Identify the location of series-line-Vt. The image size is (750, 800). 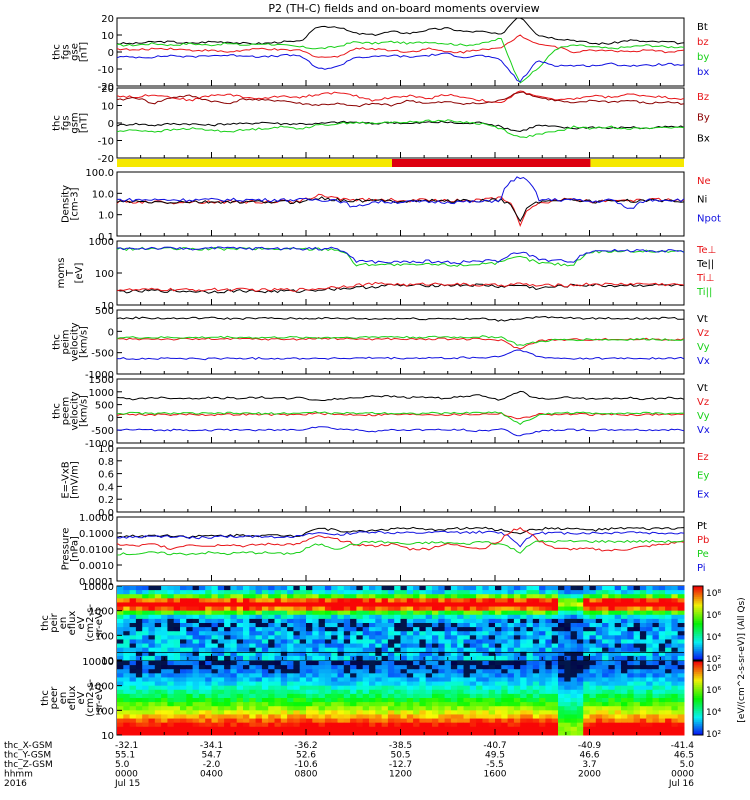
(400, 395).